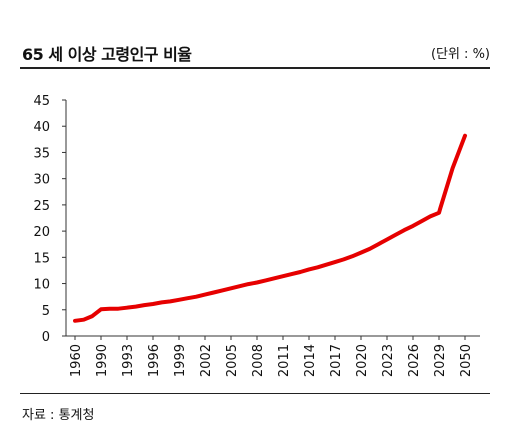 Image resolution: width=522 pixels, height=440 pixels. Describe the element at coordinates (46, 311) in the screenshot. I see `y-tick-label: 5` at that location.